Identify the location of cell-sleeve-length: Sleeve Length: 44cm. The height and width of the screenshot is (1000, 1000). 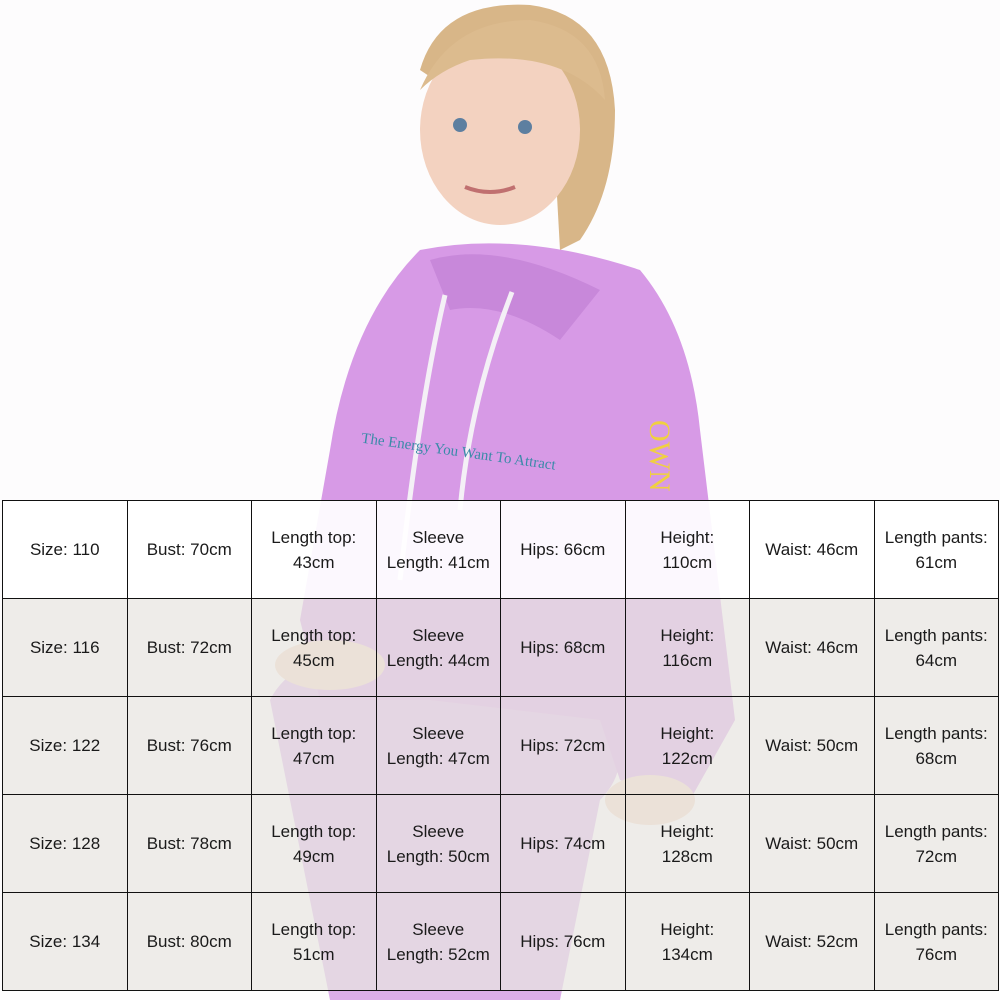
(438, 647).